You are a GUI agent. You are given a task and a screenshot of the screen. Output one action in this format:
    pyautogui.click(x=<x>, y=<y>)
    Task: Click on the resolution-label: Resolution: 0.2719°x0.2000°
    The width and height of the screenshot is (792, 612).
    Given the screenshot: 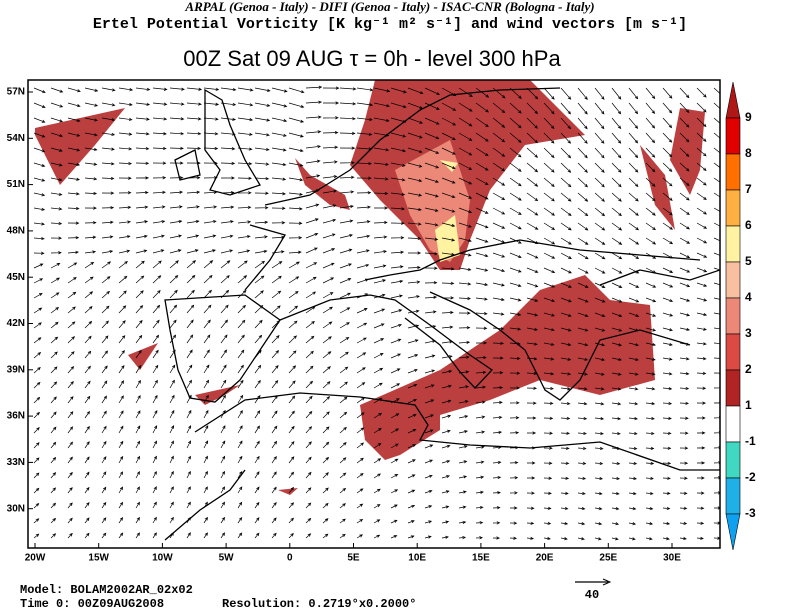 What is the action you would take?
    pyautogui.click(x=319, y=604)
    